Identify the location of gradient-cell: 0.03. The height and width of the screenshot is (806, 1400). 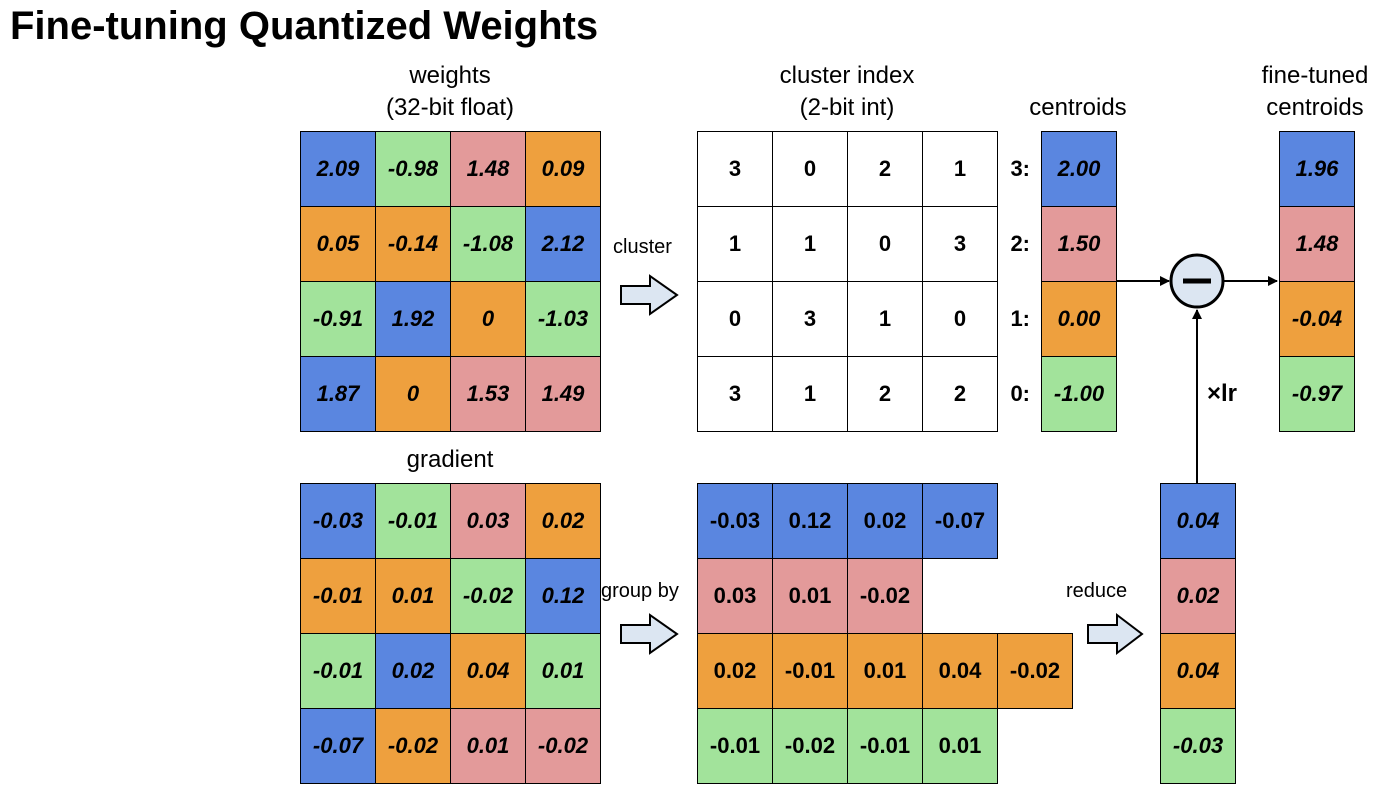
(488, 521).